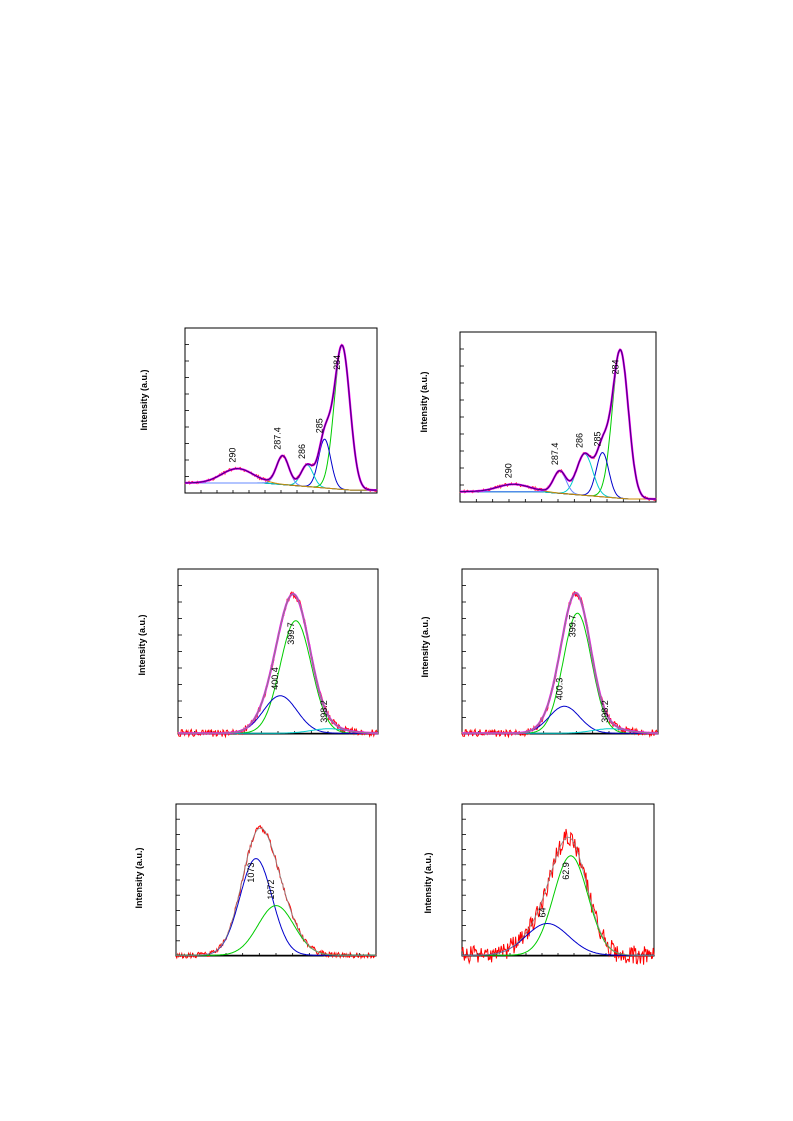 Image resolution: width=793 pixels, height=1121 pixels. I want to click on chart-svg: 62.9 64, so click(558, 884).